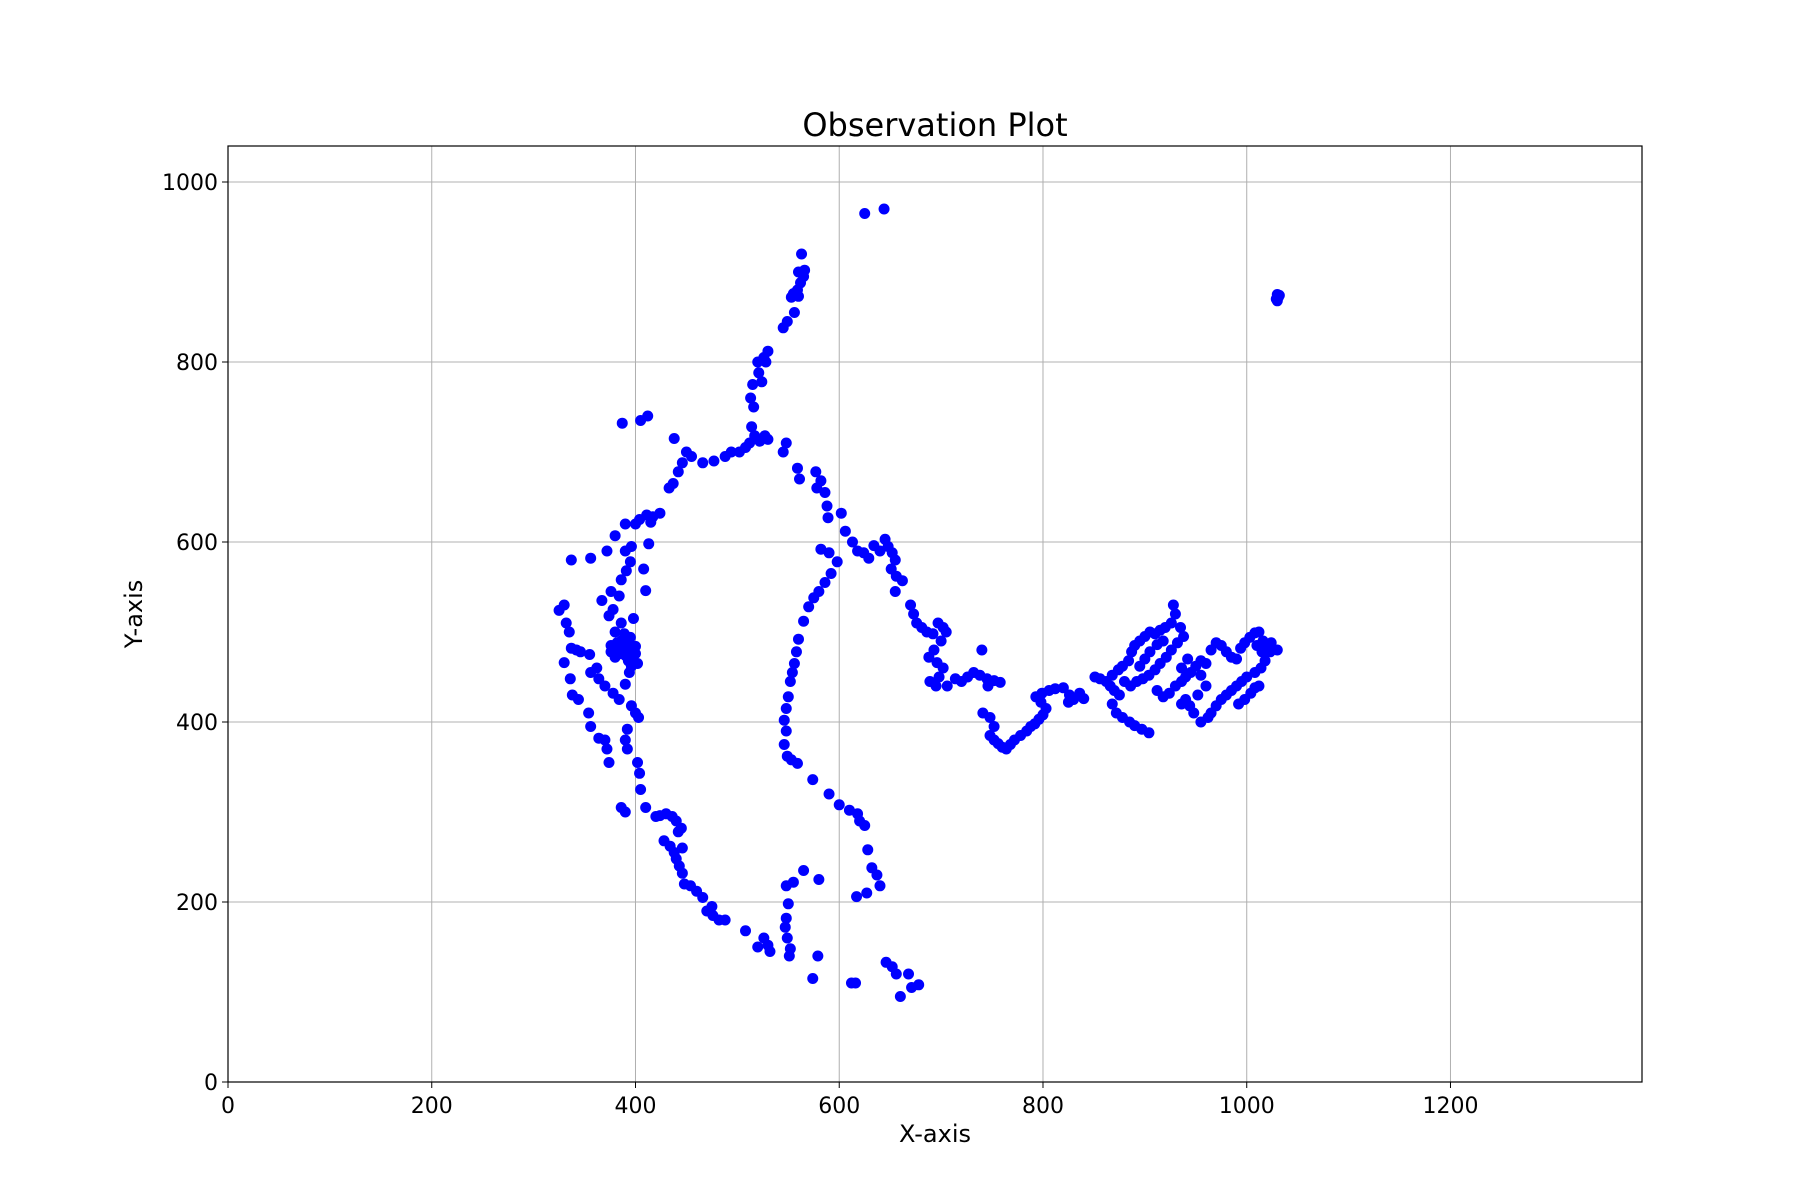 The height and width of the screenshot is (1204, 1800). What do you see at coordinates (197, 723) in the screenshot?
I see `y-tick-label: 400` at bounding box center [197, 723].